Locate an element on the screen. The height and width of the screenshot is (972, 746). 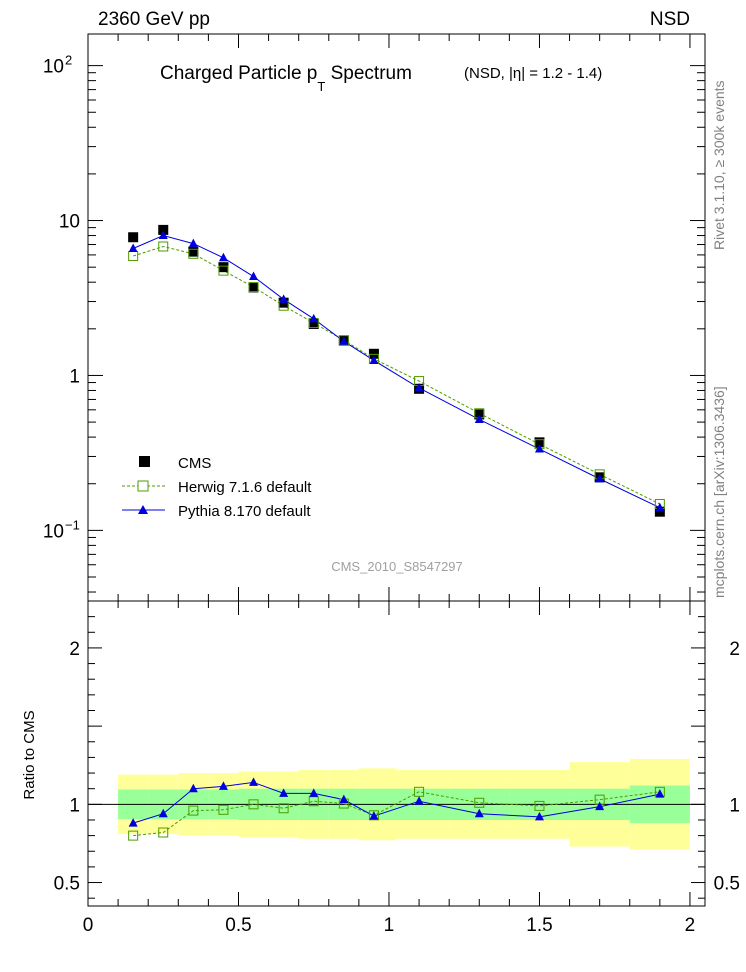
header-collision-label: 2360 GeV pp is located at coordinates (154, 19).